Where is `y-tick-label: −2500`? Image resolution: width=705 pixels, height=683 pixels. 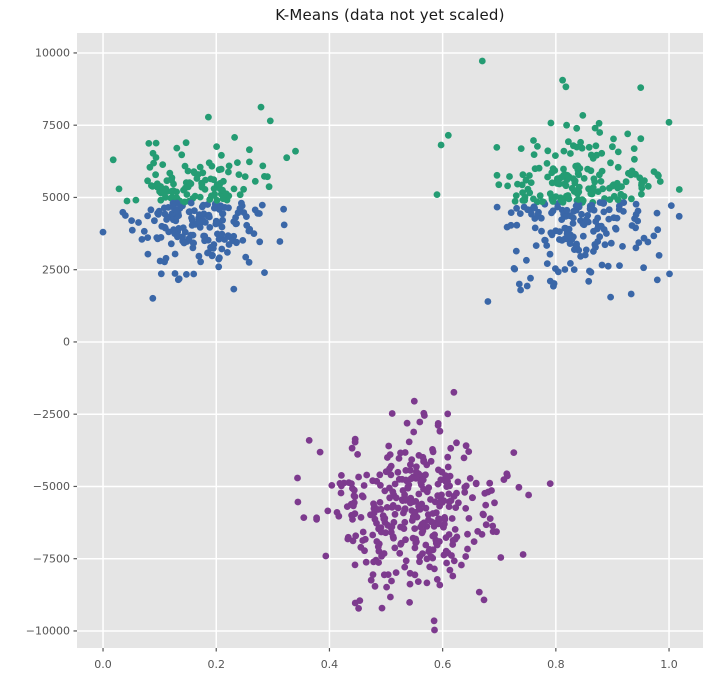
y-tick-label: −2500 is located at coordinates (51, 414).